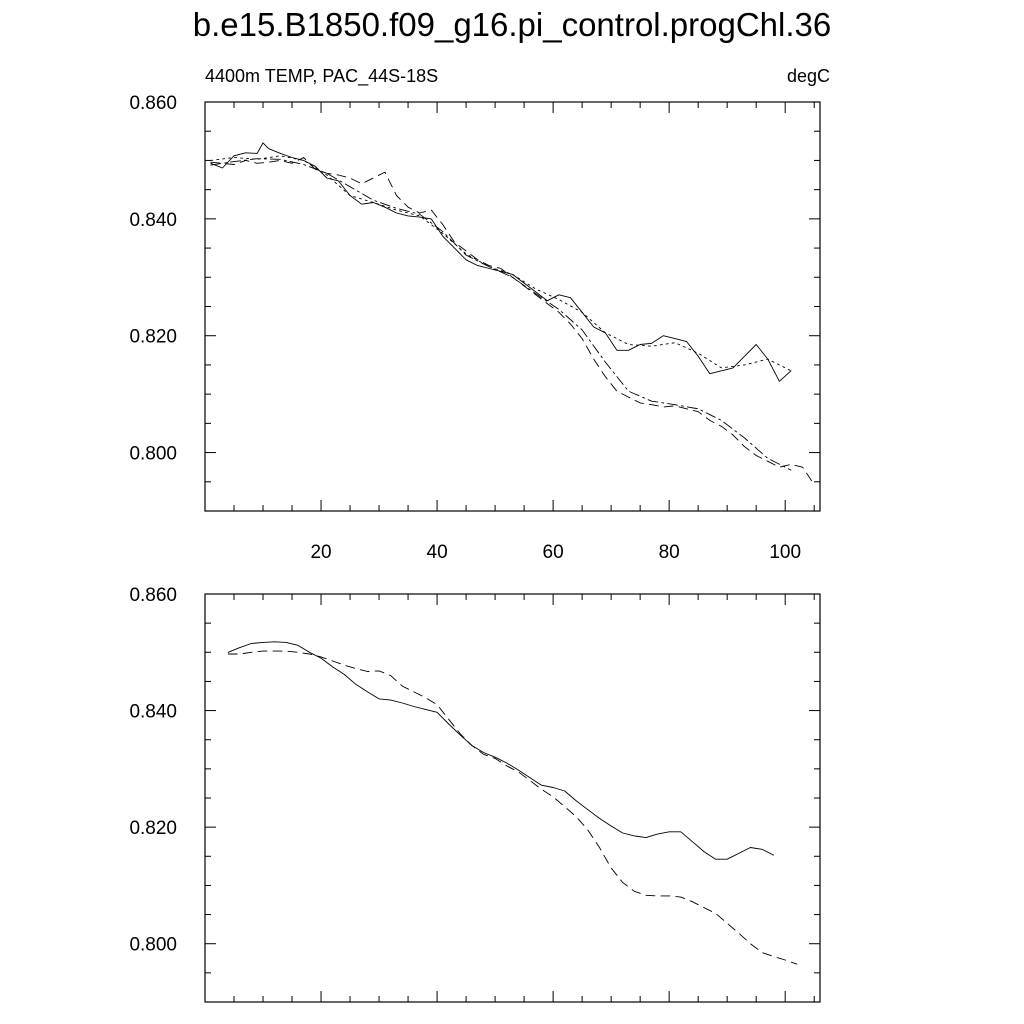 This screenshot has height=1024, width=1024. Describe the element at coordinates (785, 552) in the screenshot. I see `x-tick-label: 100` at that location.